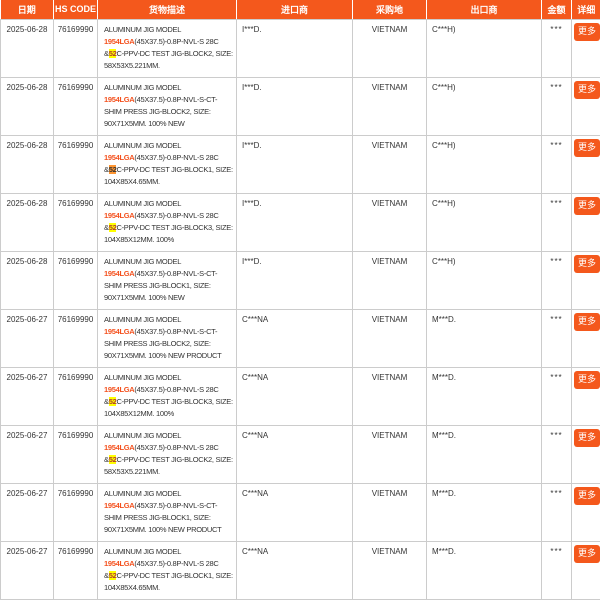 The height and width of the screenshot is (601, 600). I want to click on col-header-goods-description: 货物描述, so click(167, 10).